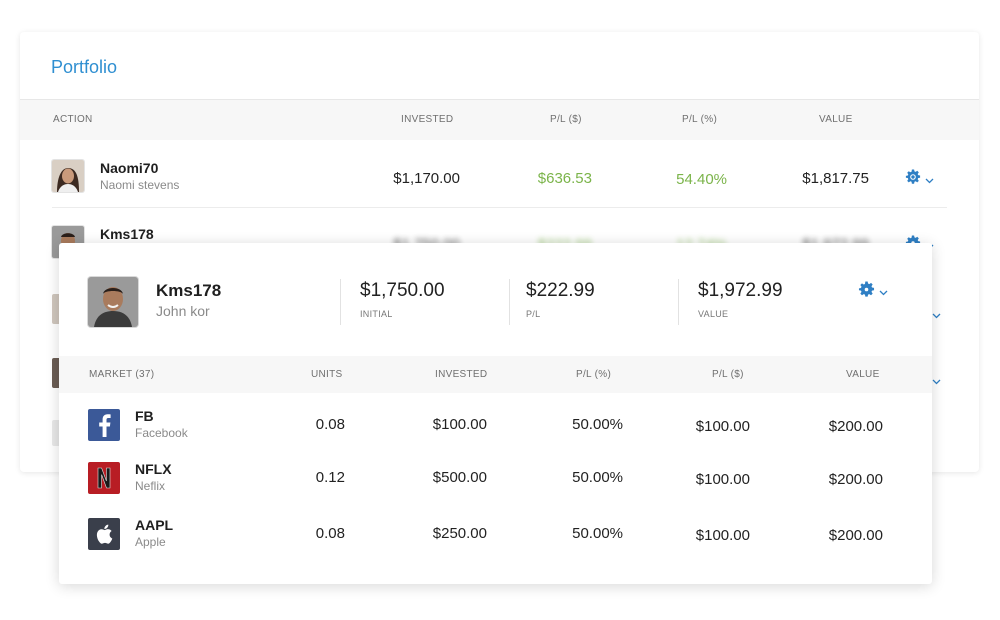 The width and height of the screenshot is (1000, 620). What do you see at coordinates (560, 290) in the screenshot?
I see `pl-amount: $222.99` at bounding box center [560, 290].